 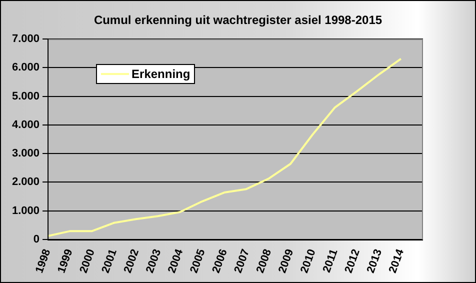 I want to click on x-tick-label: 2007, so click(x=242, y=261).